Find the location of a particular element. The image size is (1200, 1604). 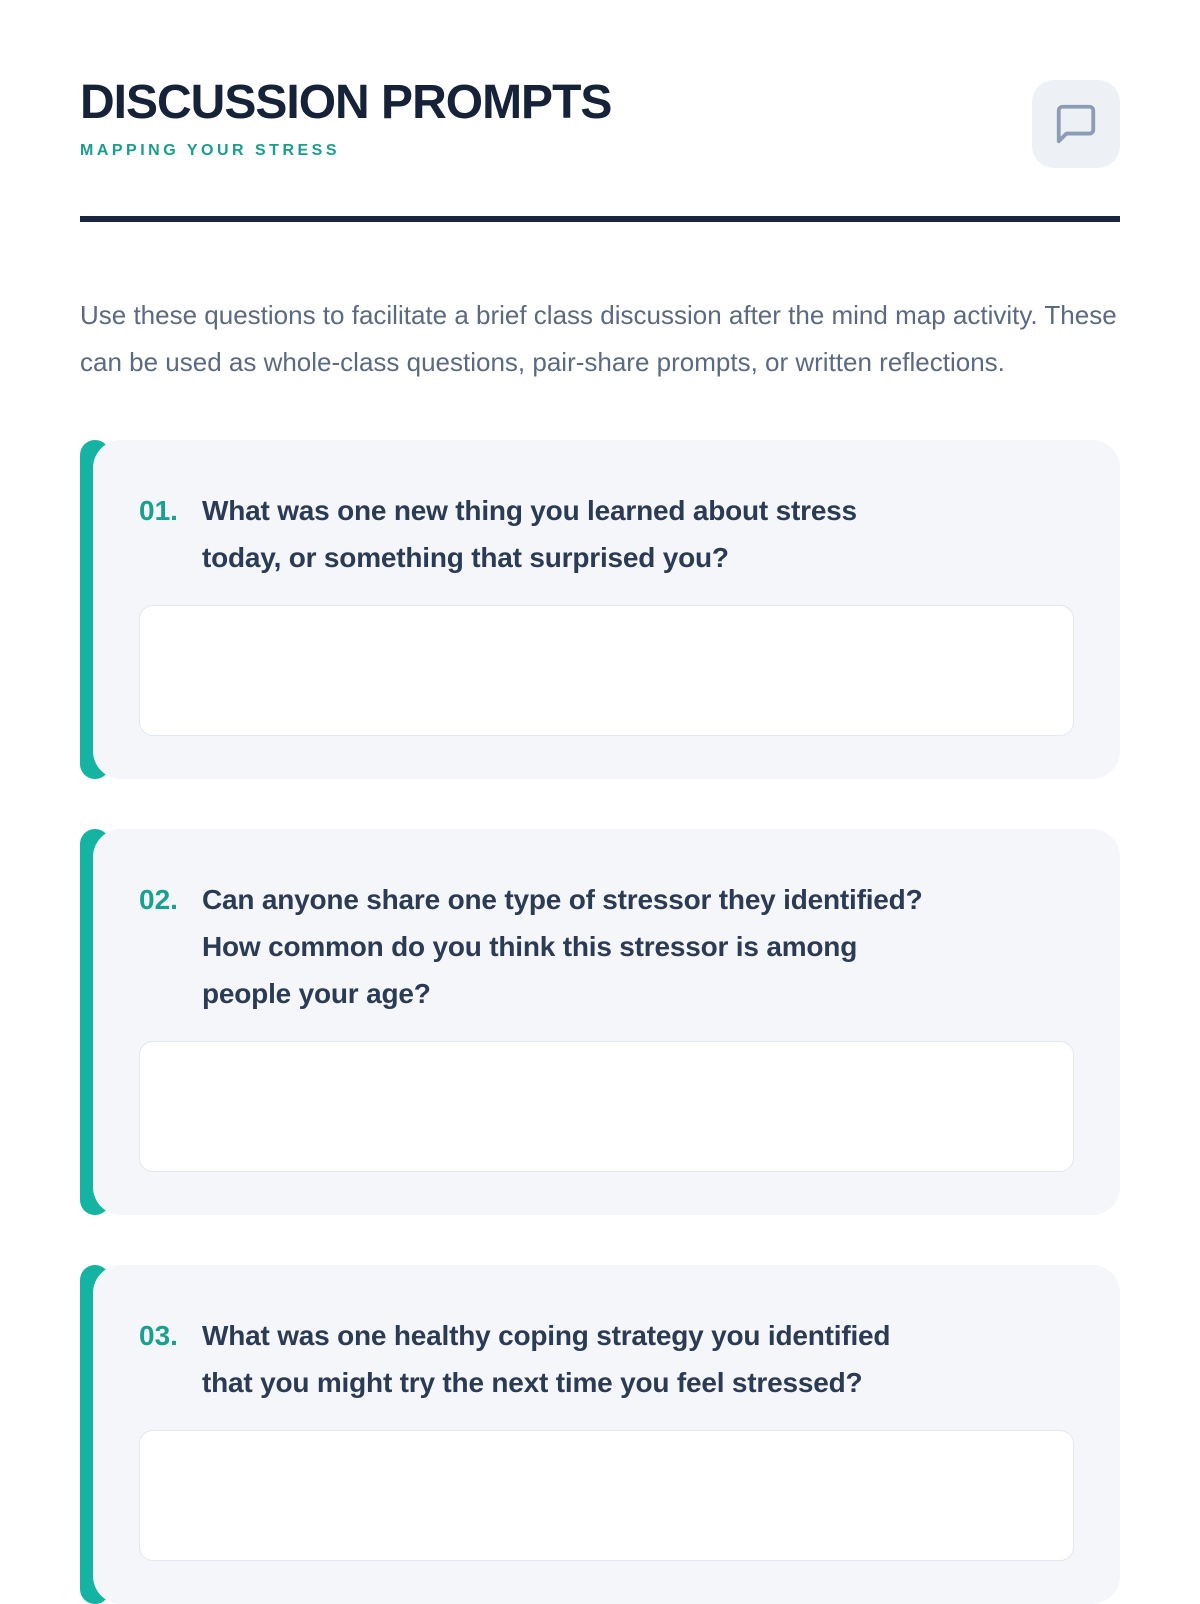

page-subtitle: MAPPING YOUR STRESS is located at coordinates (210, 151).